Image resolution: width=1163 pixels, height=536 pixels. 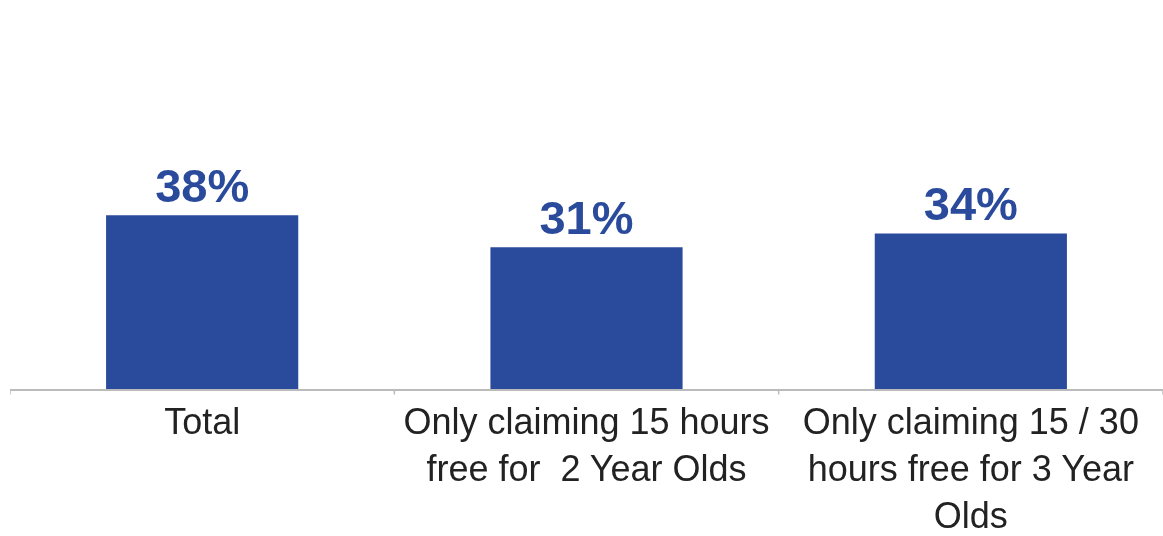 I want to click on x-tick-label: Total, so click(x=202, y=421).